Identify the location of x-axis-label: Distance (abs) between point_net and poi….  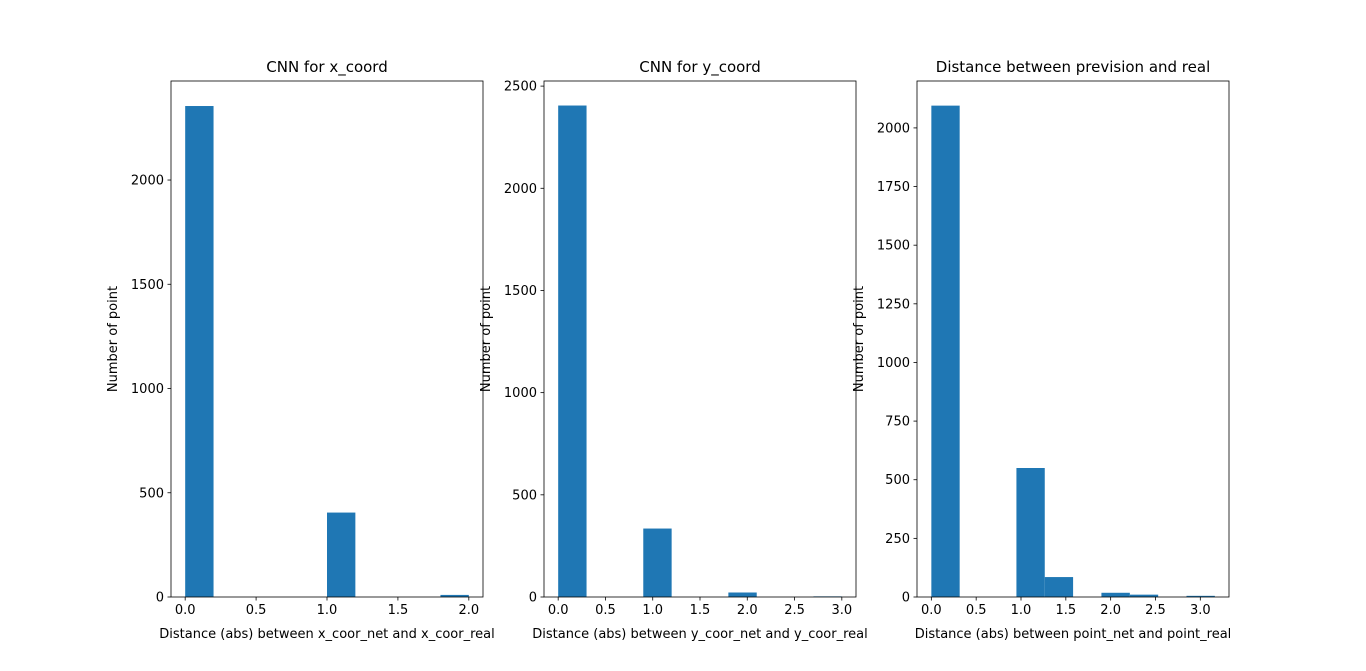
(1073, 634).